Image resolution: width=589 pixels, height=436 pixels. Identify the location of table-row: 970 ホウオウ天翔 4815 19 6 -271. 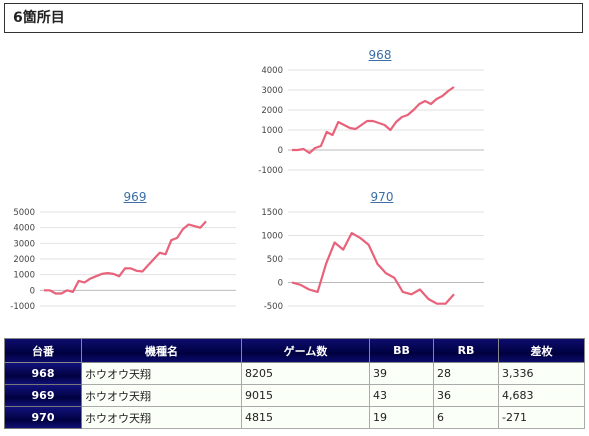
(294, 417).